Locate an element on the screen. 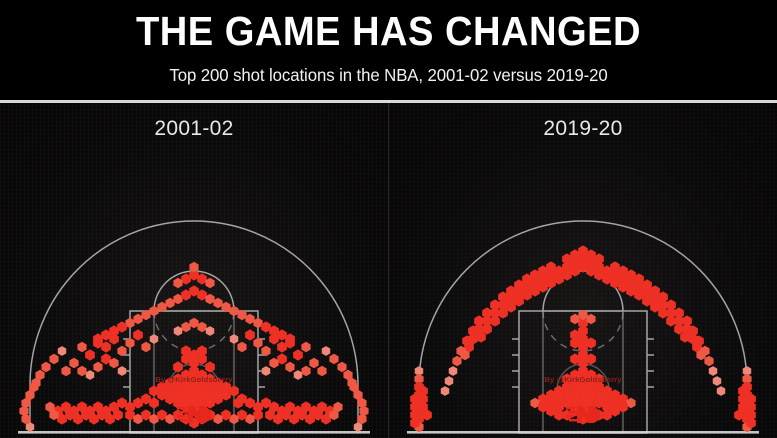 The width and height of the screenshot is (777, 438). panel-title-left: 2001-02 is located at coordinates (194, 128).